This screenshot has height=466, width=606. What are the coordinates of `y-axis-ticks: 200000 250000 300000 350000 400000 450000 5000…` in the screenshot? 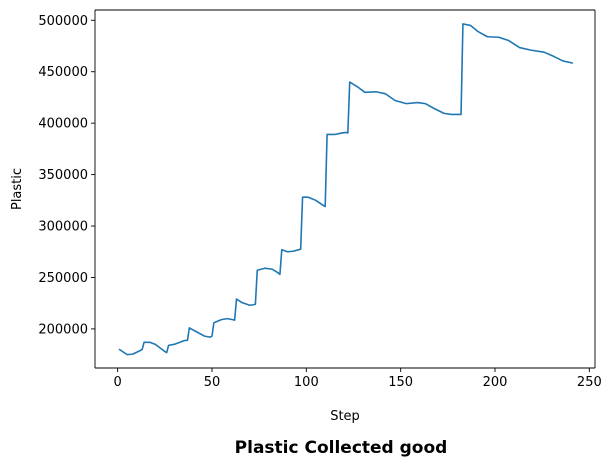 It's located at (66, 175).